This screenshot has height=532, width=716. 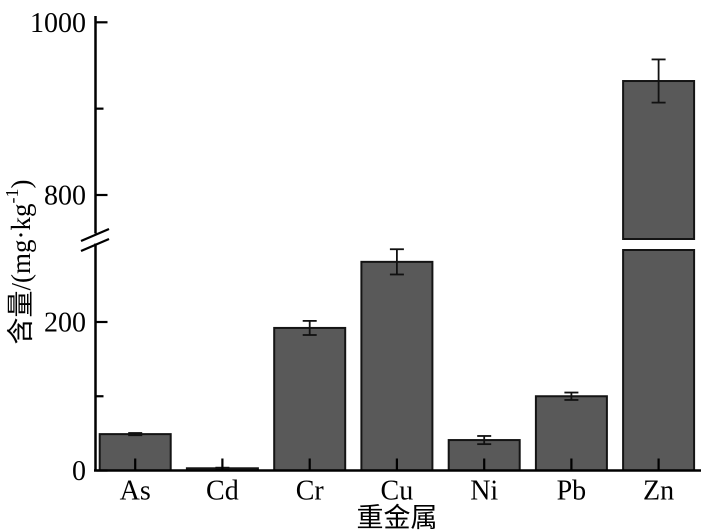 I want to click on bar-Cr, so click(x=310, y=399).